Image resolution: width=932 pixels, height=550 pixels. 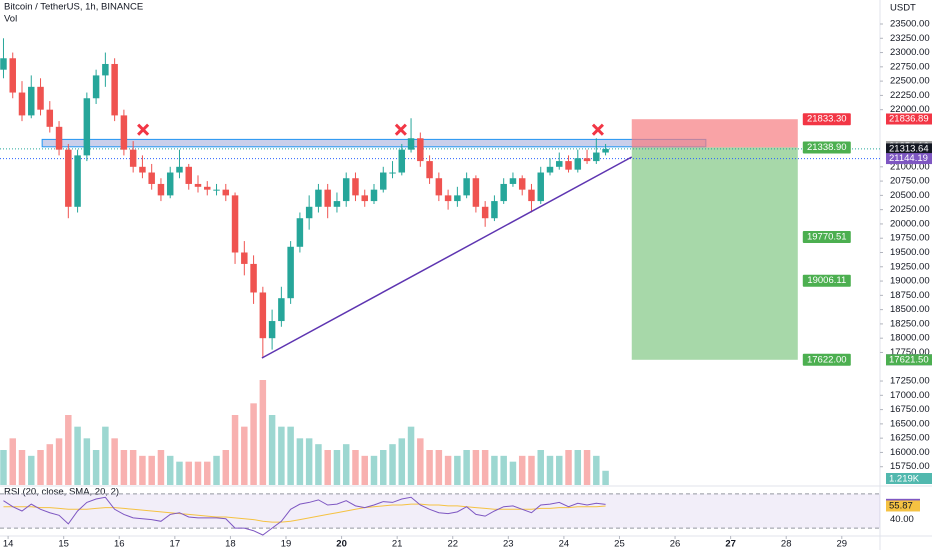 What do you see at coordinates (619, 544) in the screenshot?
I see `x-tick-label: 25` at bounding box center [619, 544].